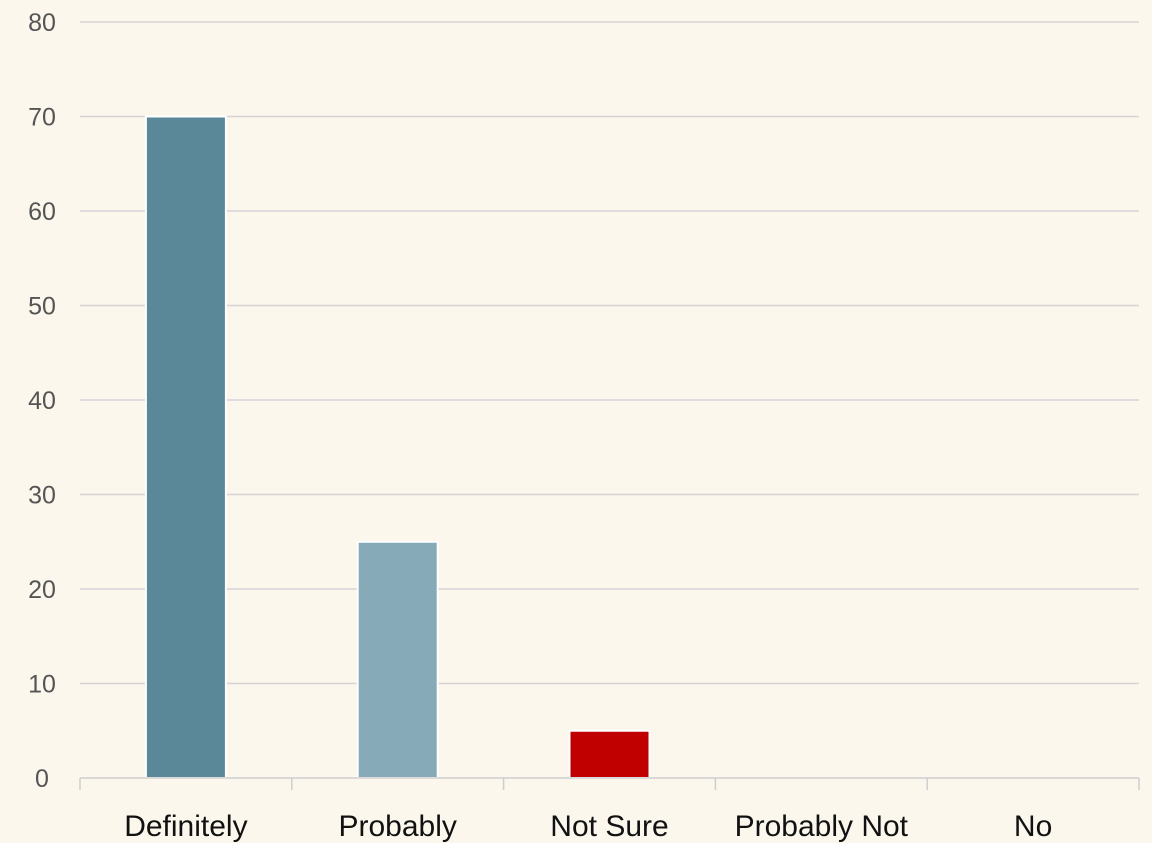  What do you see at coordinates (185, 447) in the screenshot?
I see `bar-definitely` at bounding box center [185, 447].